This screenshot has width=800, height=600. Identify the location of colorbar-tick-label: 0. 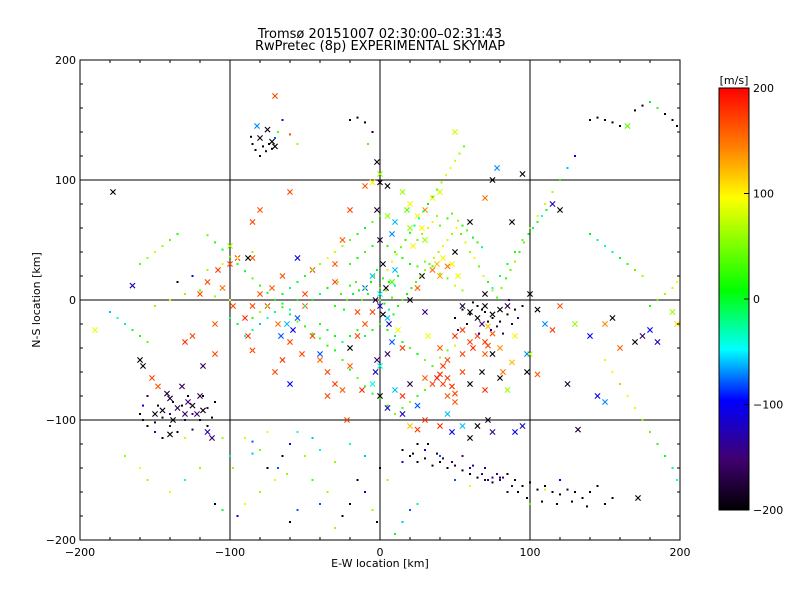
(756, 299).